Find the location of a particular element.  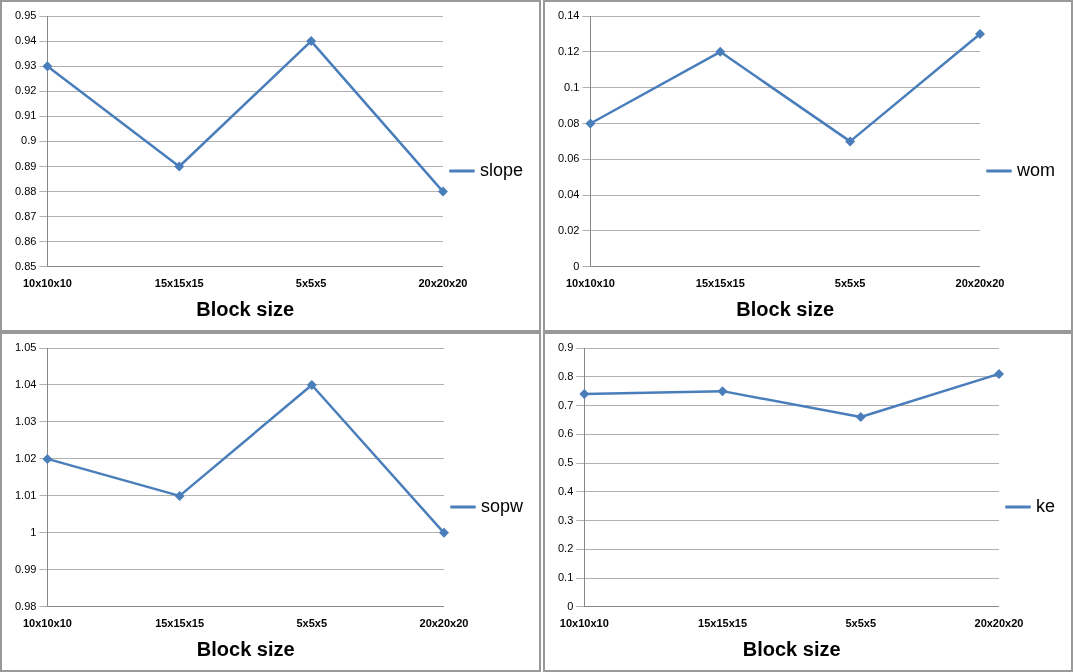

y-tick-label: 0.04 is located at coordinates (568, 194).